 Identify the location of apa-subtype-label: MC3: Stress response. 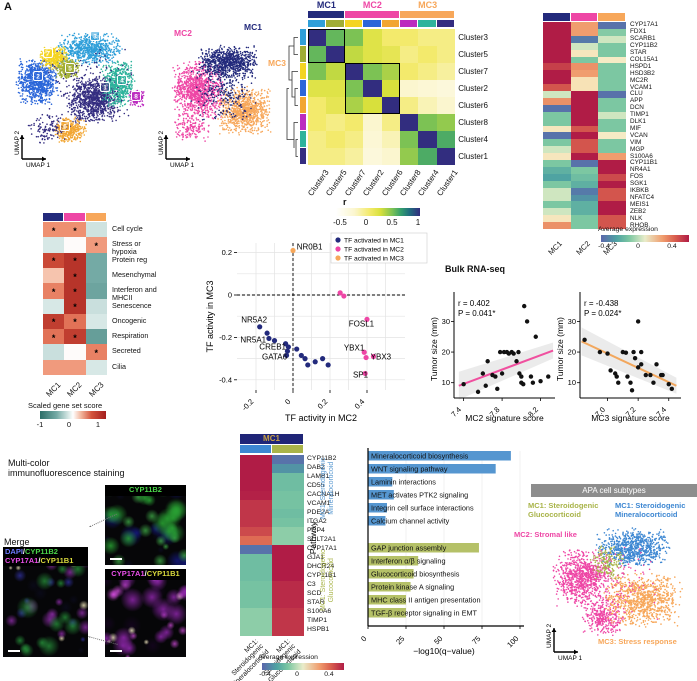
(637, 641).